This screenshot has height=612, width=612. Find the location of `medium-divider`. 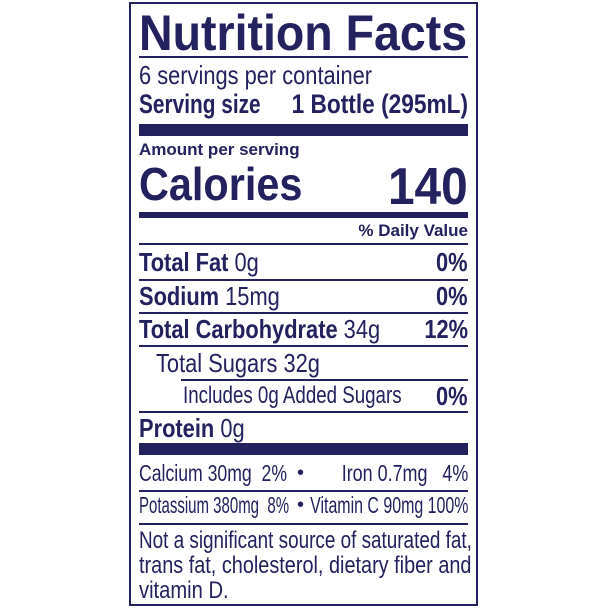

medium-divider is located at coordinates (303, 215).